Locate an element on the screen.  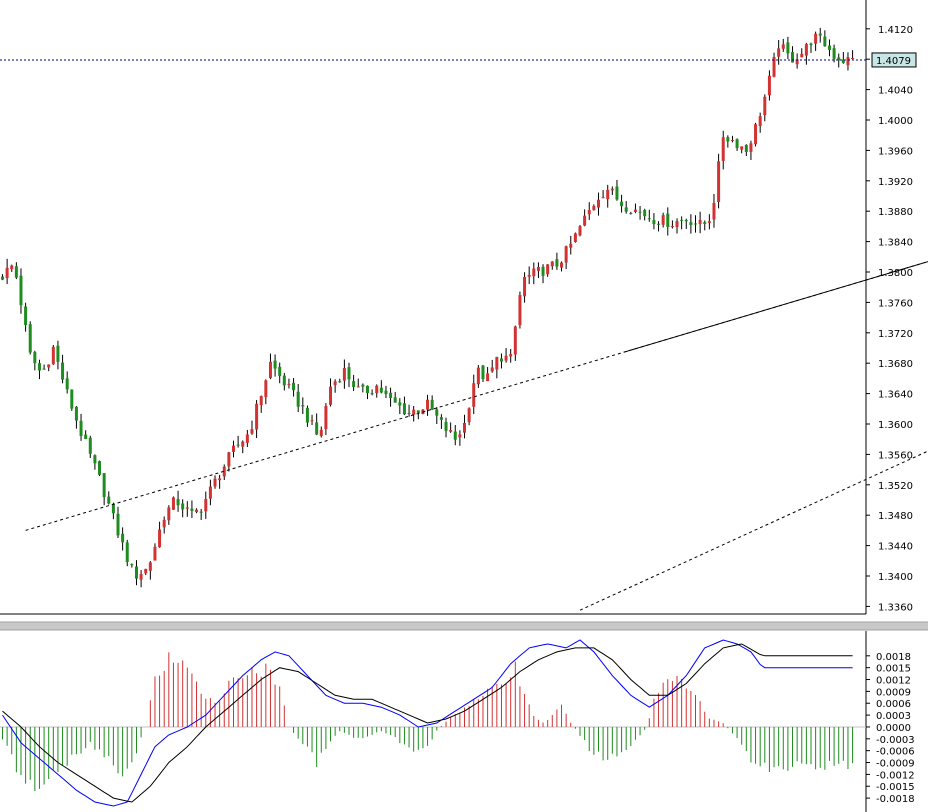
price-tick-label: 1.3840 is located at coordinates (895, 243).